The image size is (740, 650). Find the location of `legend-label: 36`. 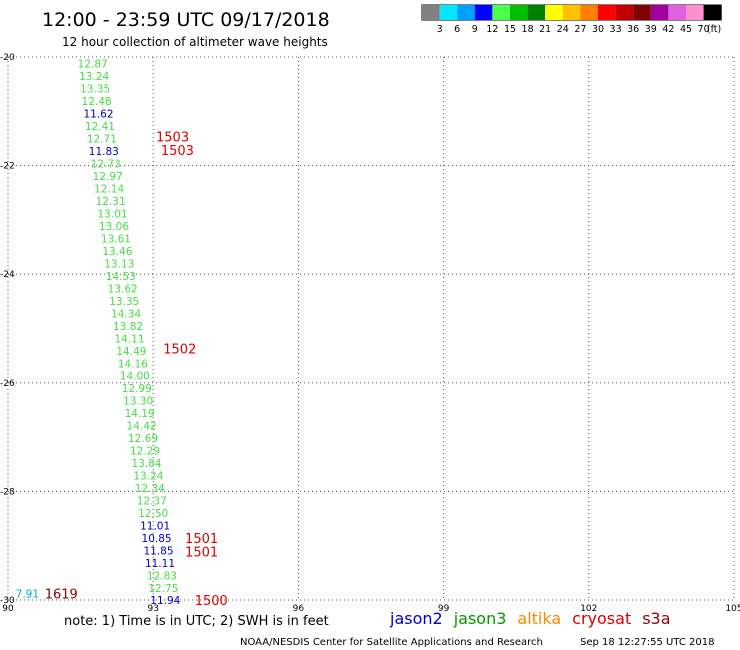

legend-label: 36 is located at coordinates (633, 29).